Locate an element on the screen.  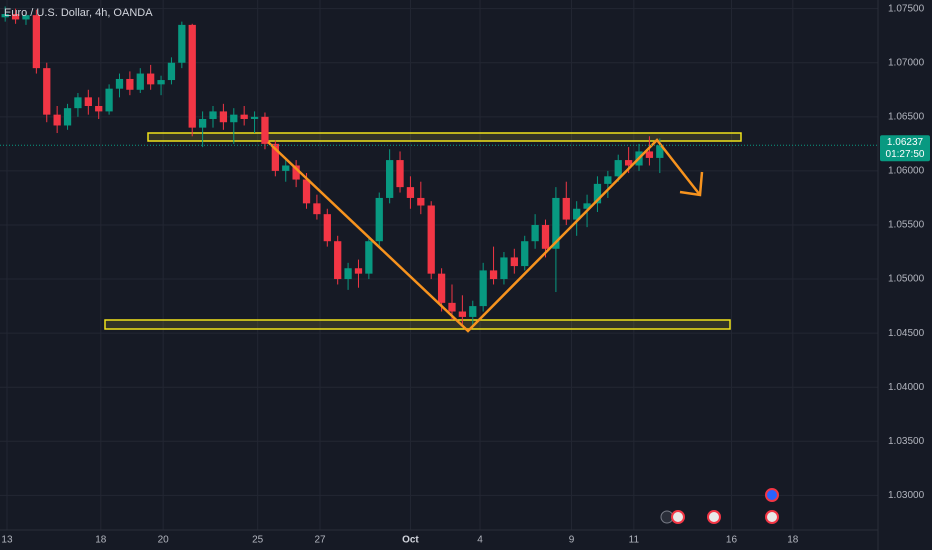
y-tick-label: 1.06500 is located at coordinates (906, 116).